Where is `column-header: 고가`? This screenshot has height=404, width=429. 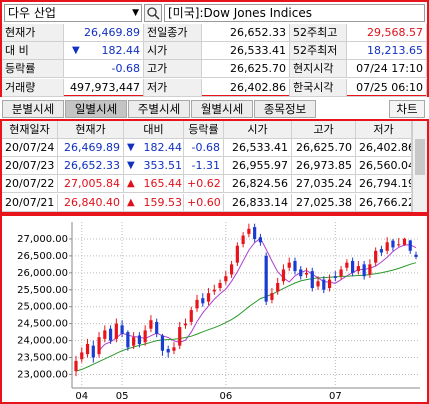
column-header: 고가 is located at coordinates (324, 130).